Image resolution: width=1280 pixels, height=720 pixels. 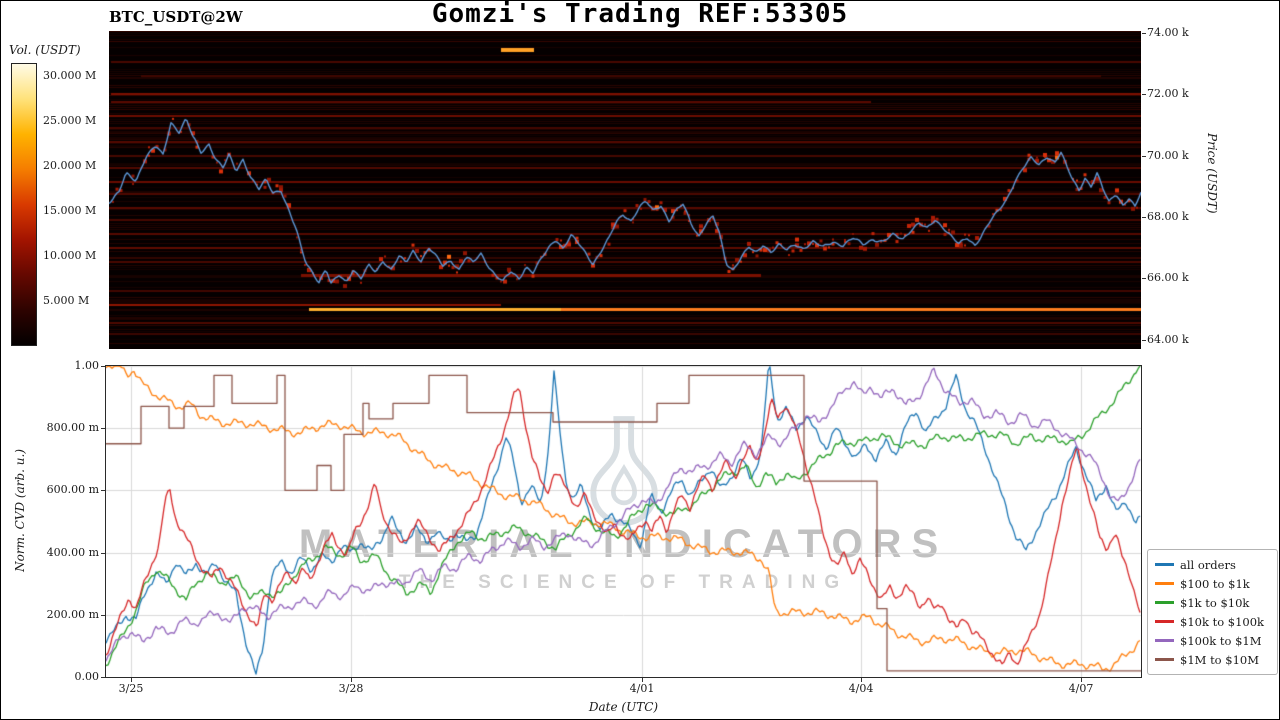 I want to click on date-tick-label: 4/04, so click(x=861, y=688).